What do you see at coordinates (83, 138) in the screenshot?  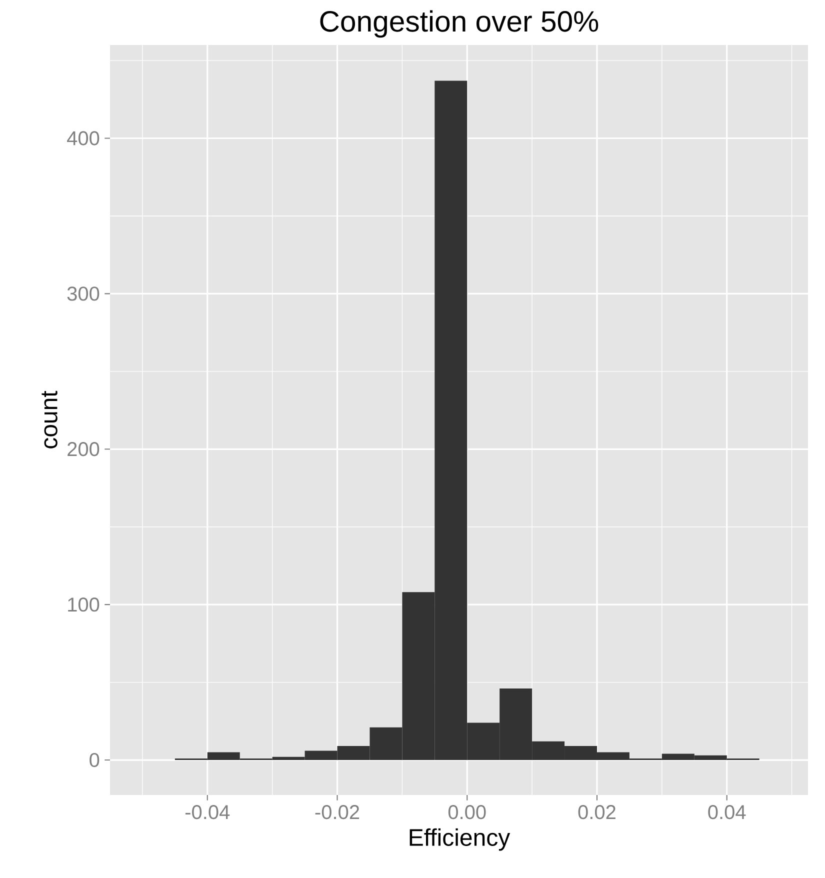 I see `y-tick-label: 400` at bounding box center [83, 138].